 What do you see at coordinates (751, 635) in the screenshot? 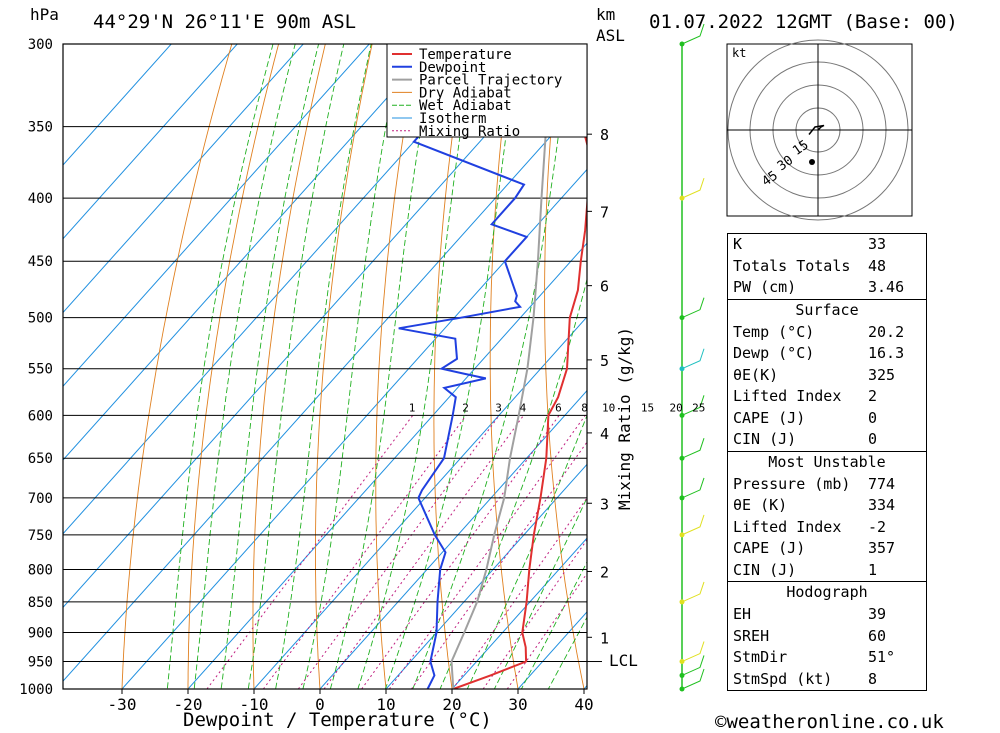
I see `sreh-label: SREH` at bounding box center [751, 635].